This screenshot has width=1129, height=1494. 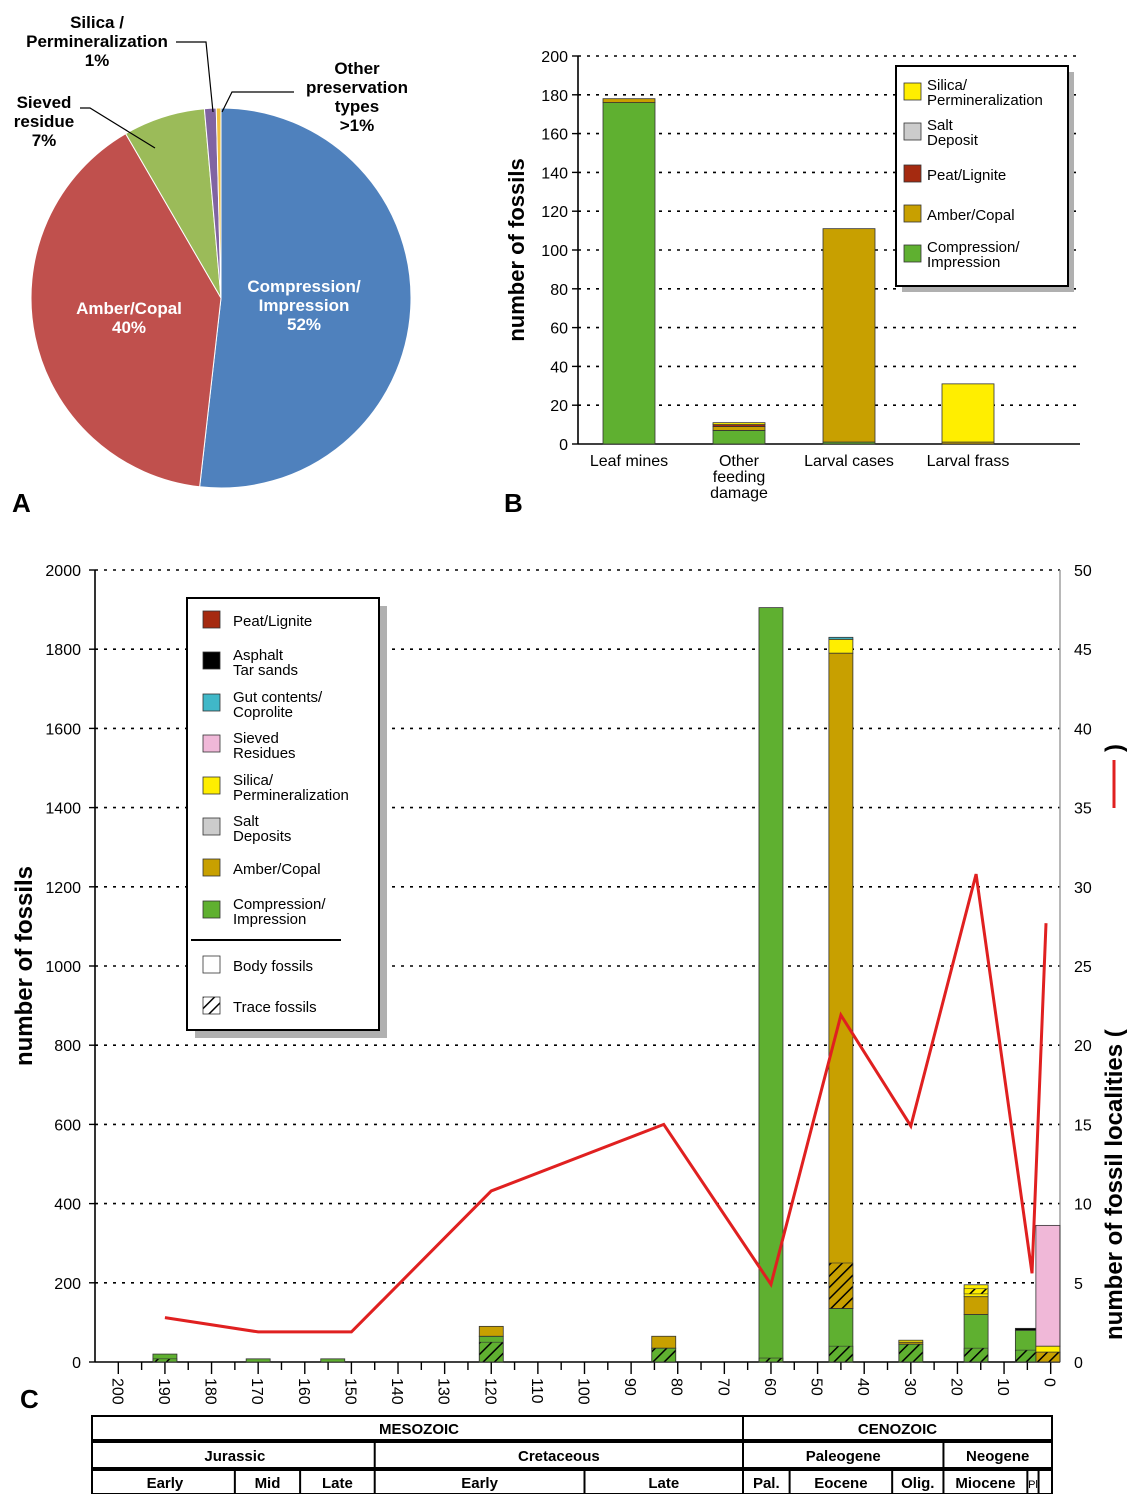 What do you see at coordinates (629, 1387) in the screenshot?
I see `x-tick-label: 90` at bounding box center [629, 1387].